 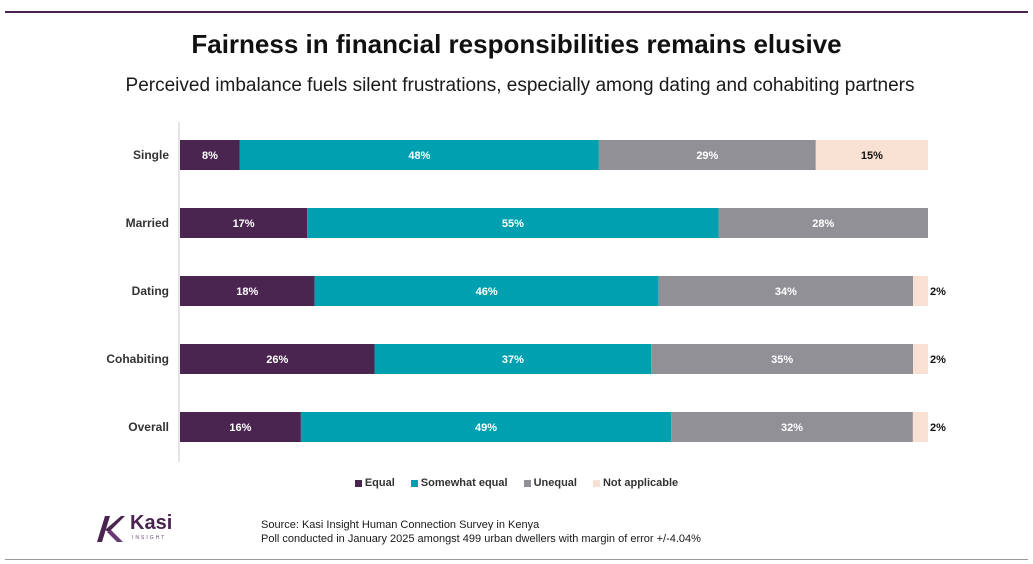 I want to click on logo-name: Kasi, so click(x=151, y=523).